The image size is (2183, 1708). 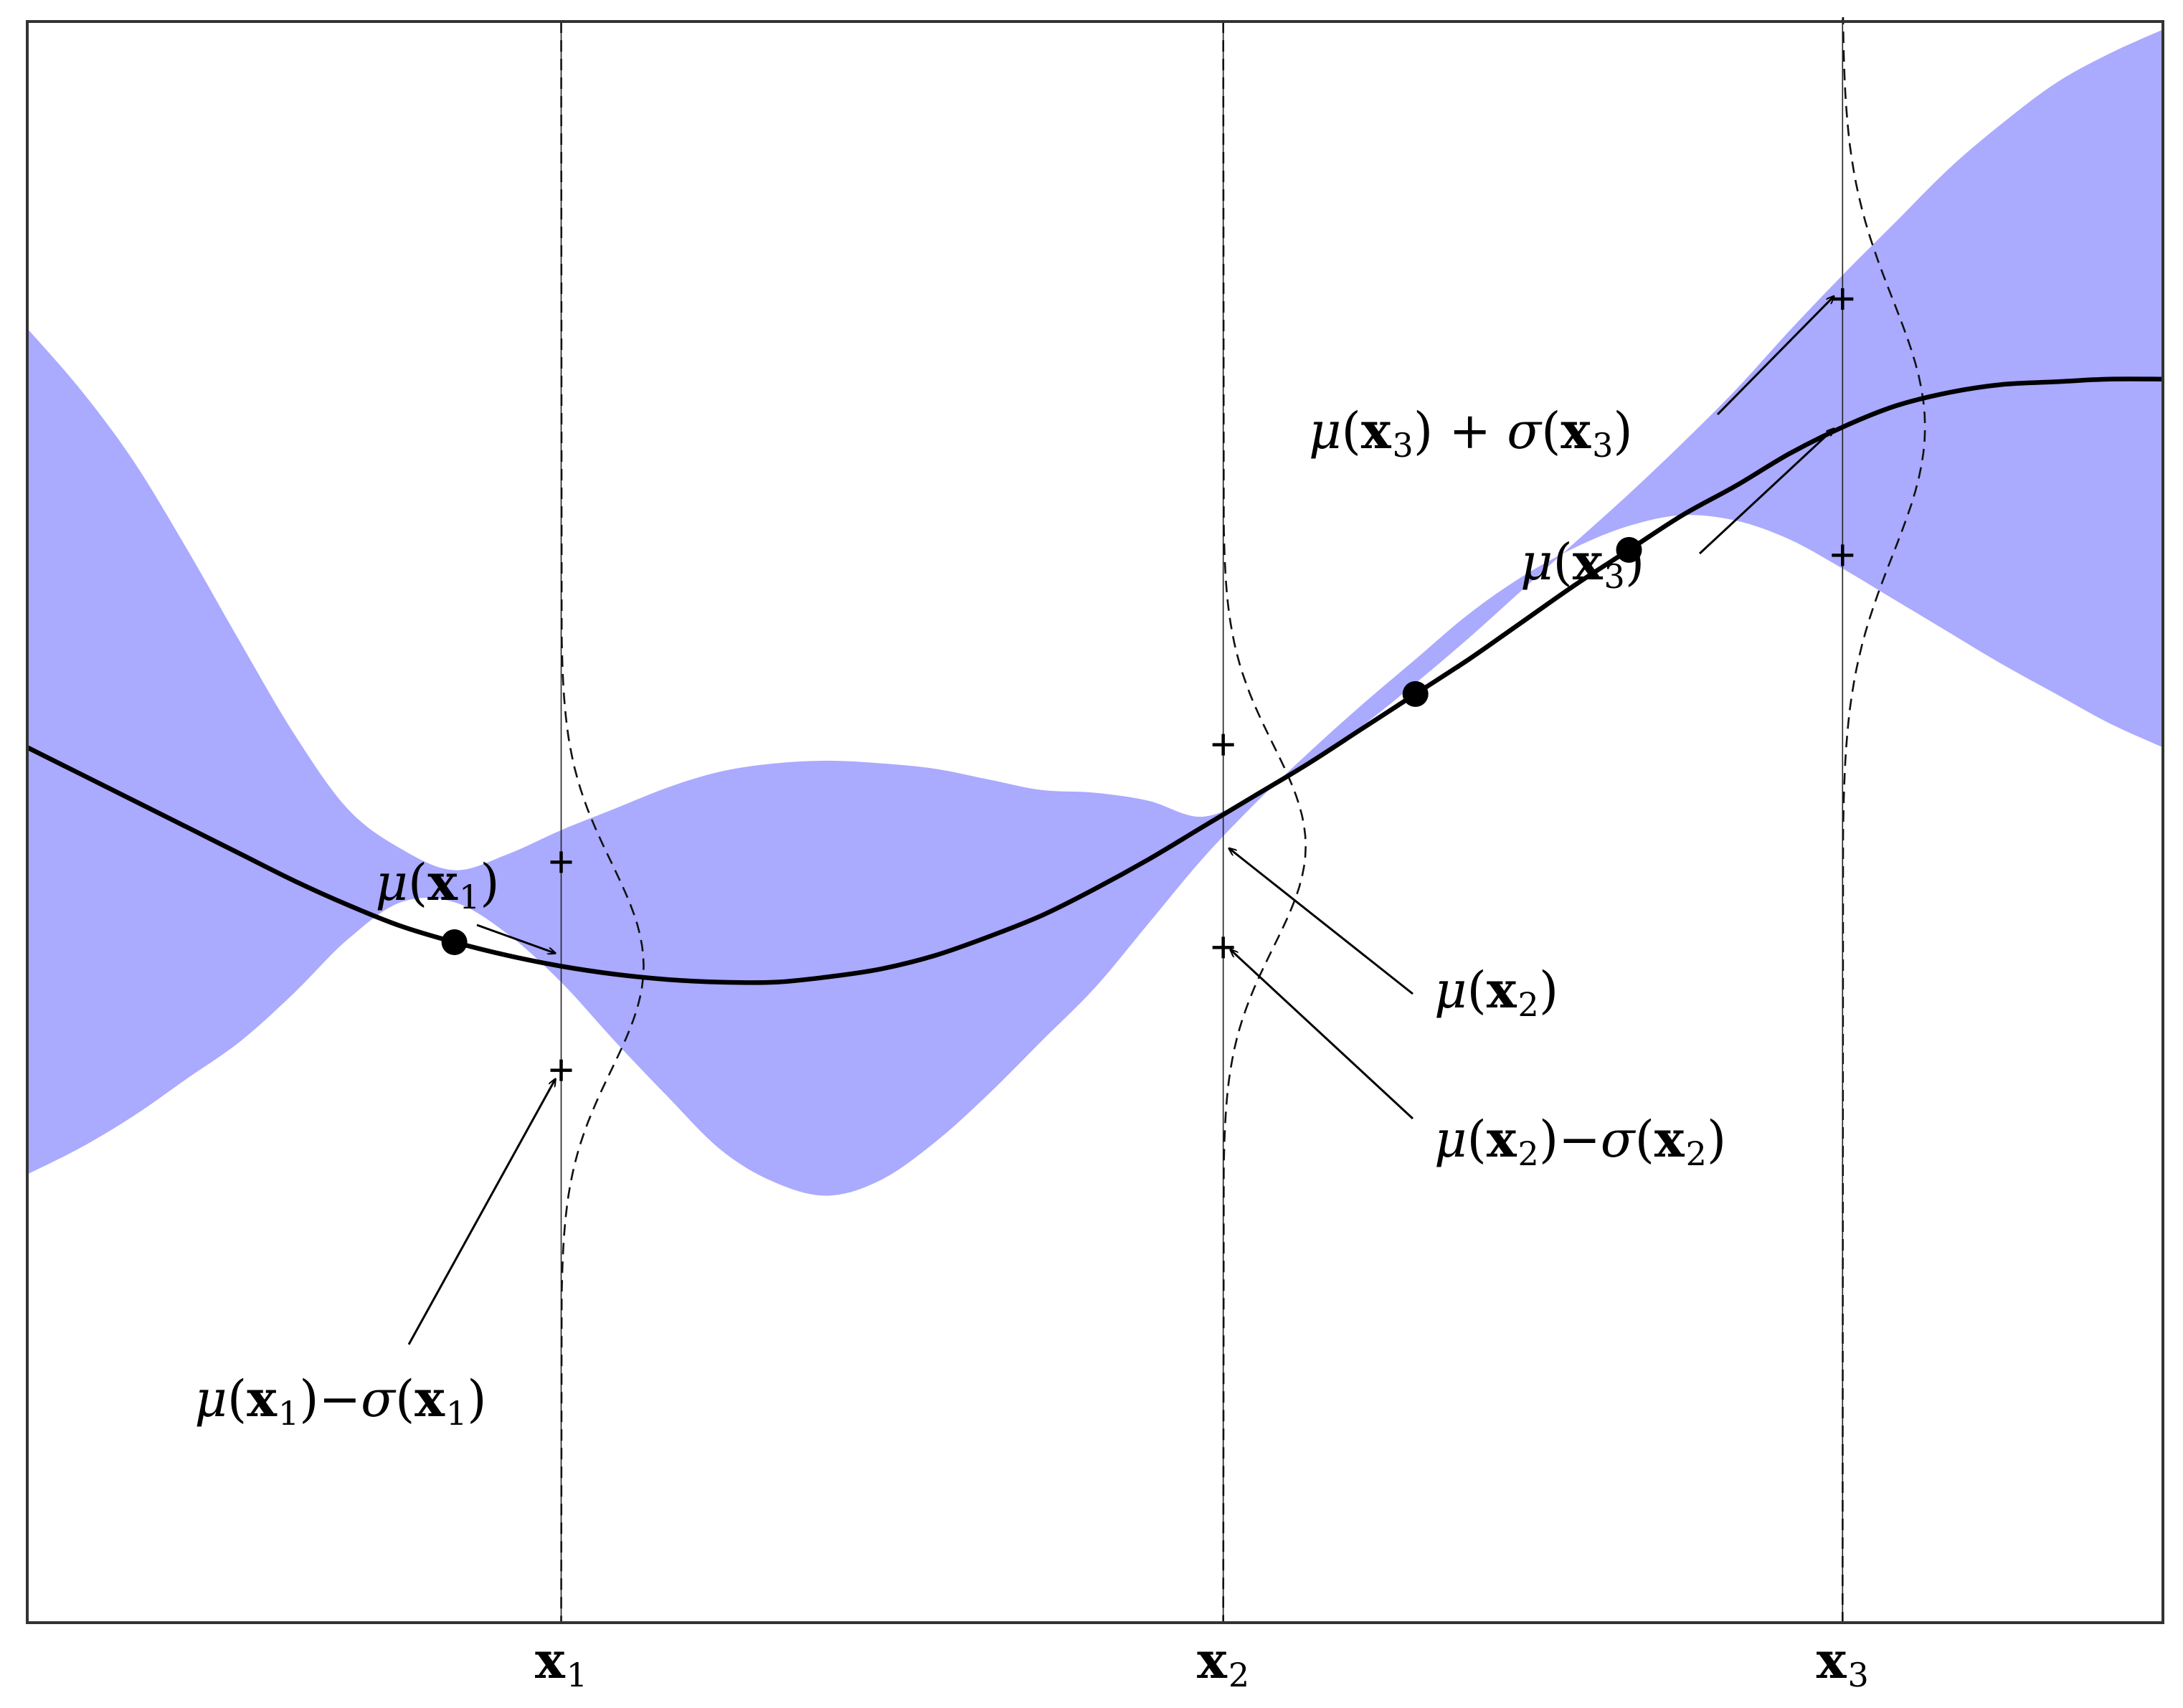 I want to click on gaussian-curve-x1, so click(x=602, y=822).